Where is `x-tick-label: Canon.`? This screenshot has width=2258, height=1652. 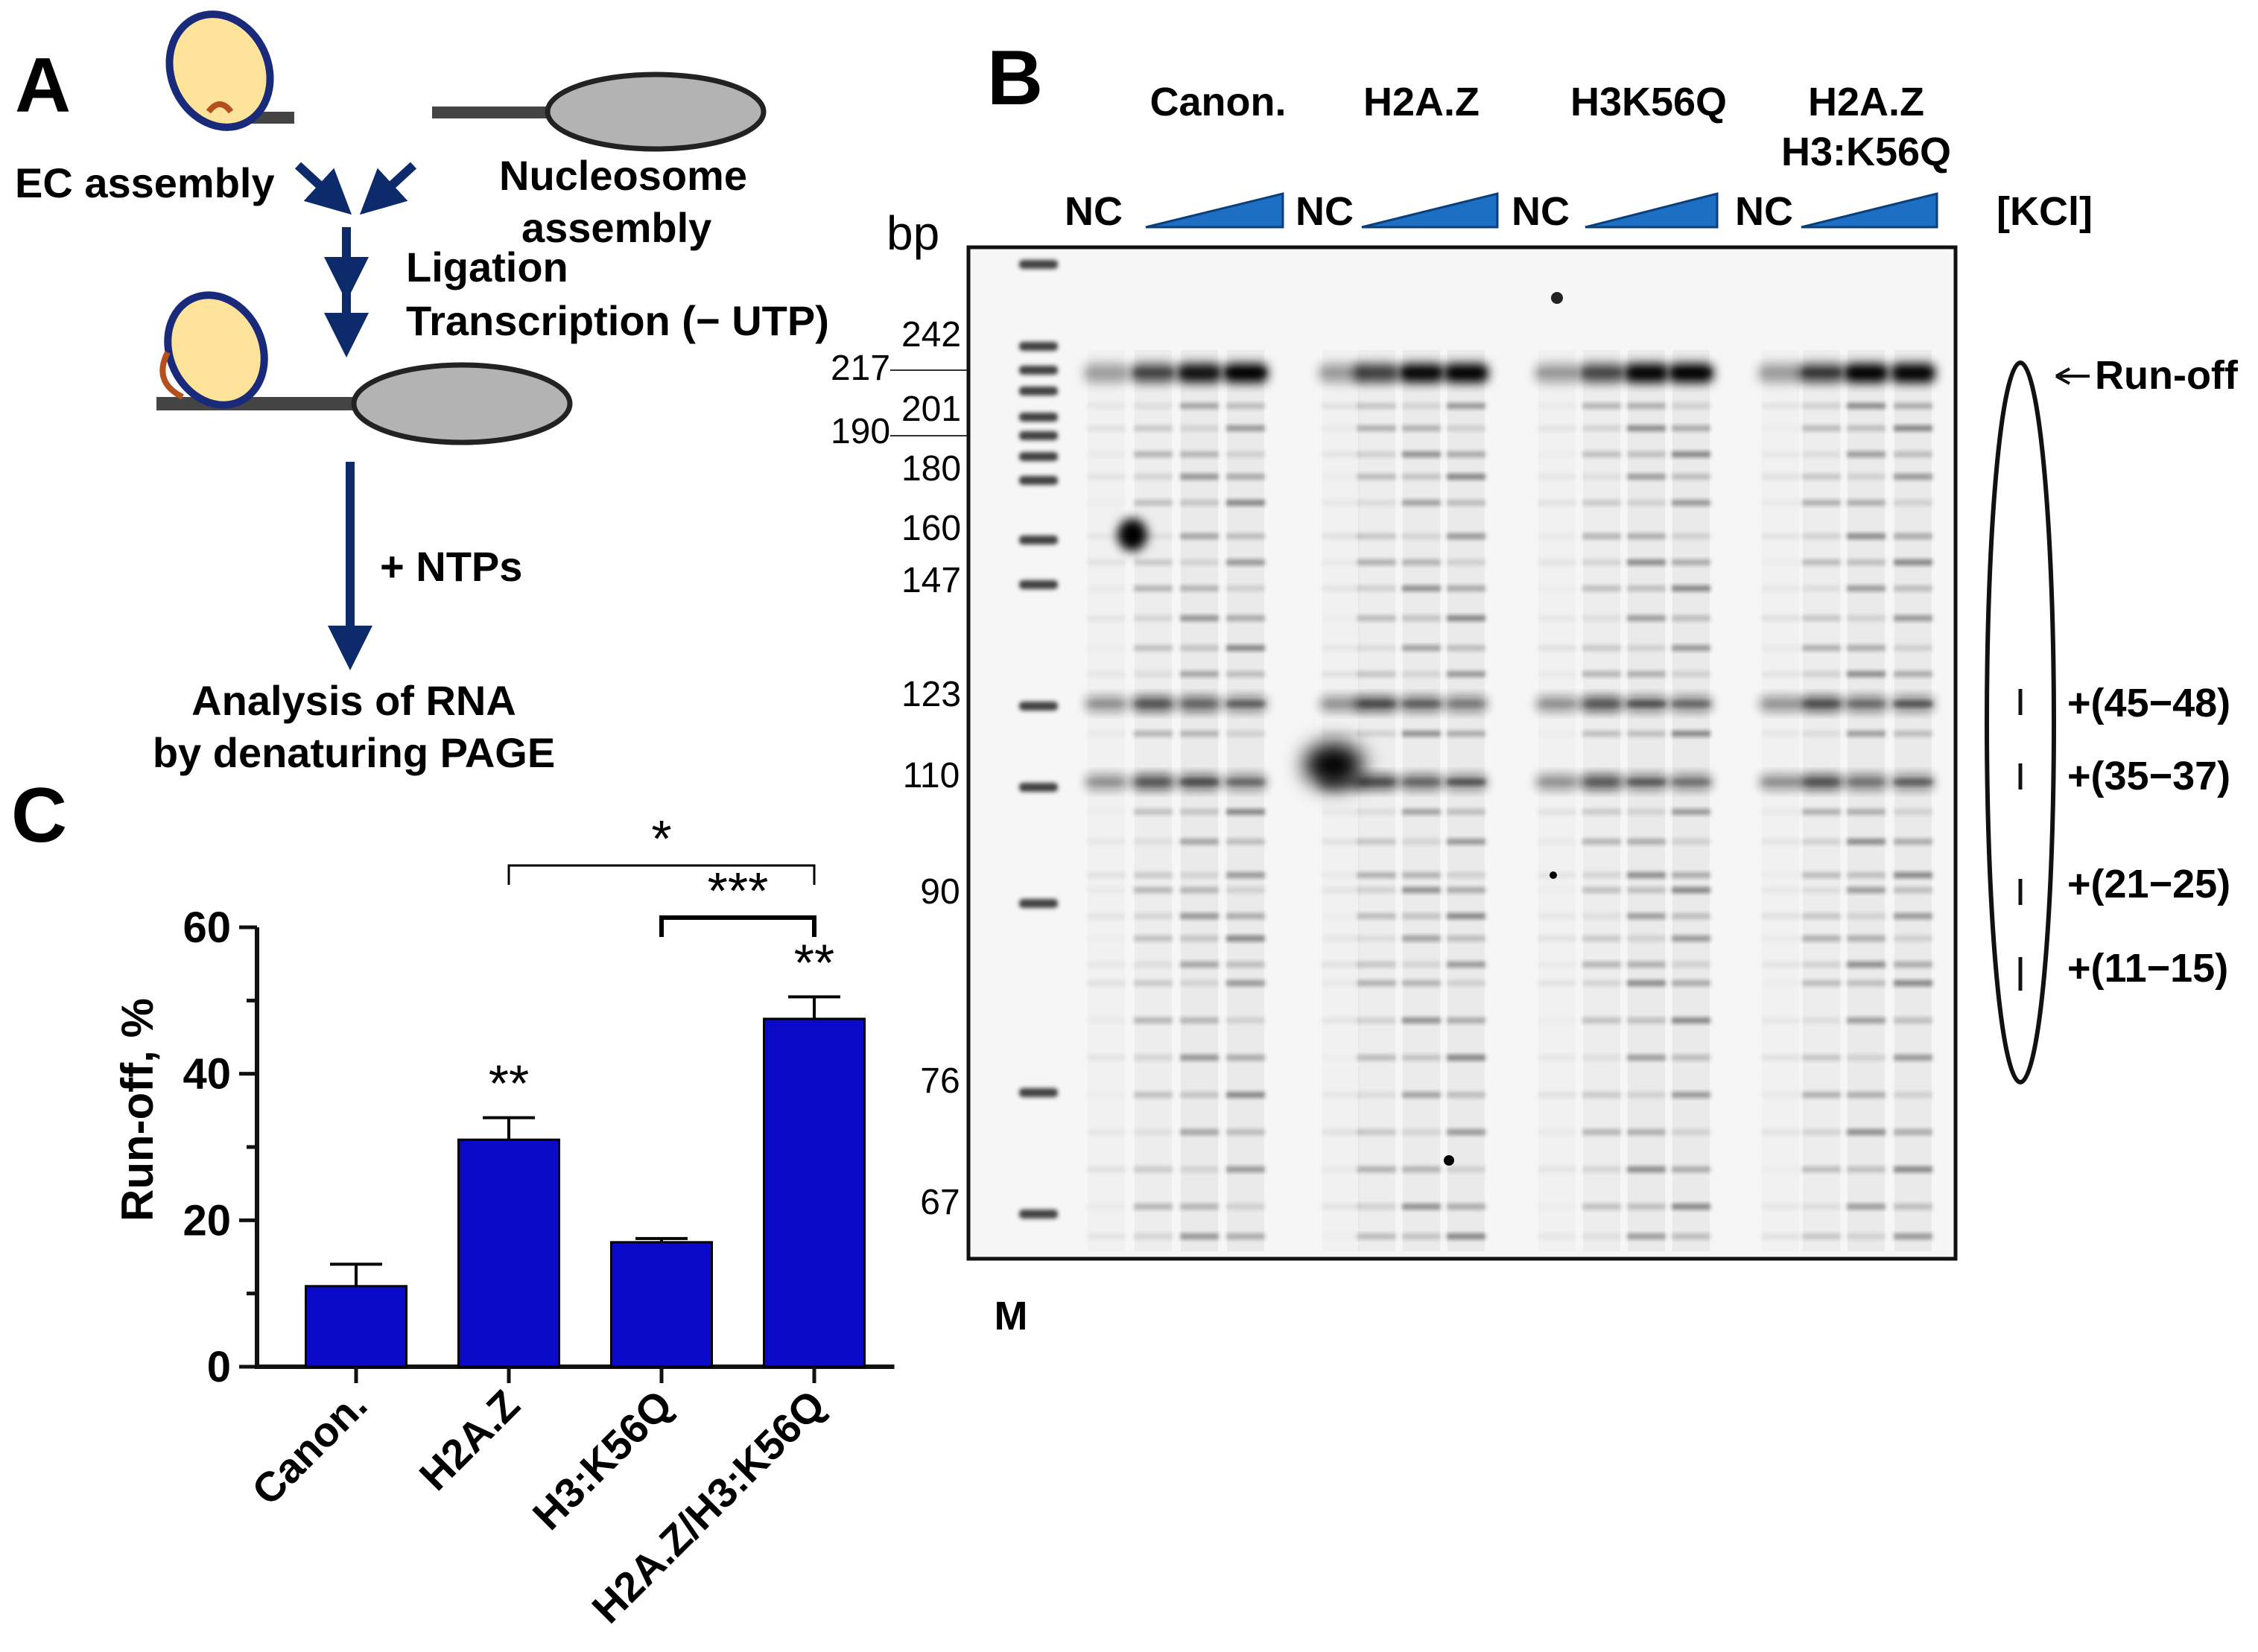
x-tick-label: Canon. is located at coordinates (309, 1447).